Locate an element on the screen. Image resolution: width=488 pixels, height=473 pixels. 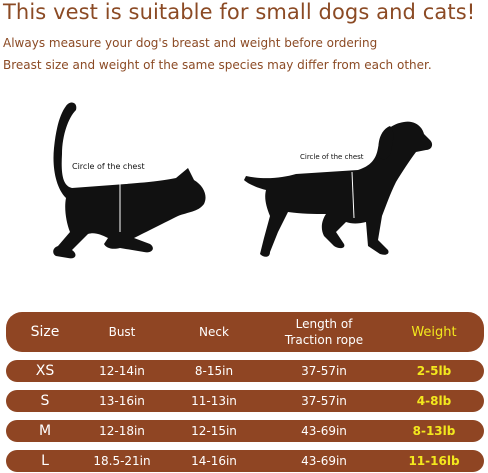
neck-cell: 14-16in is located at coordinates (214, 461).